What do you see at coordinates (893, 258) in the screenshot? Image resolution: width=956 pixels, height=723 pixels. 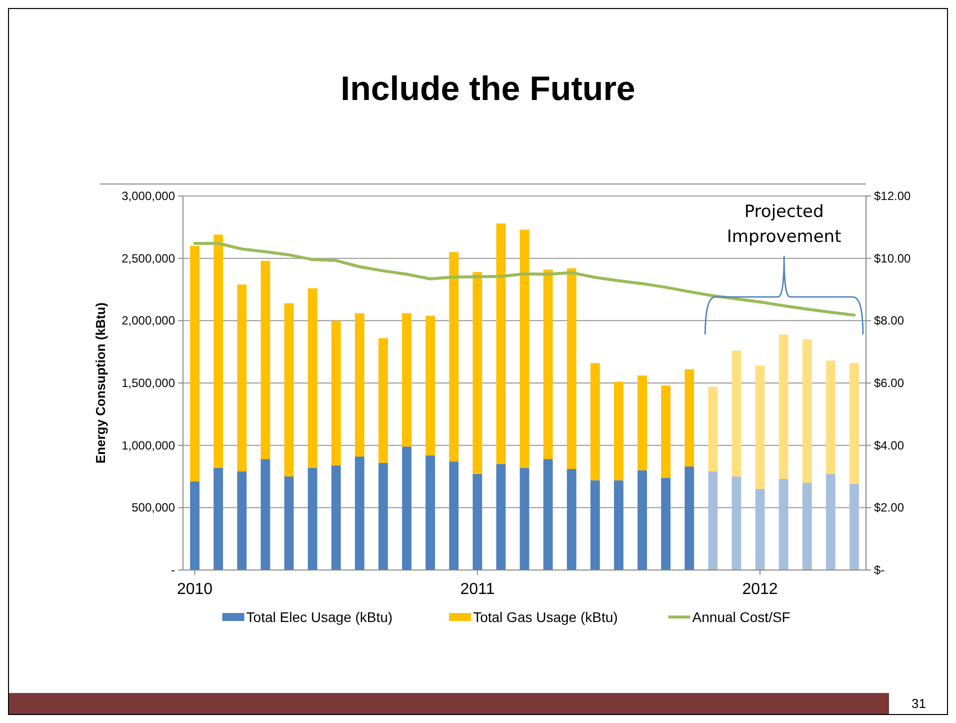 I see `y2-tick-label: $10.00` at bounding box center [893, 258].